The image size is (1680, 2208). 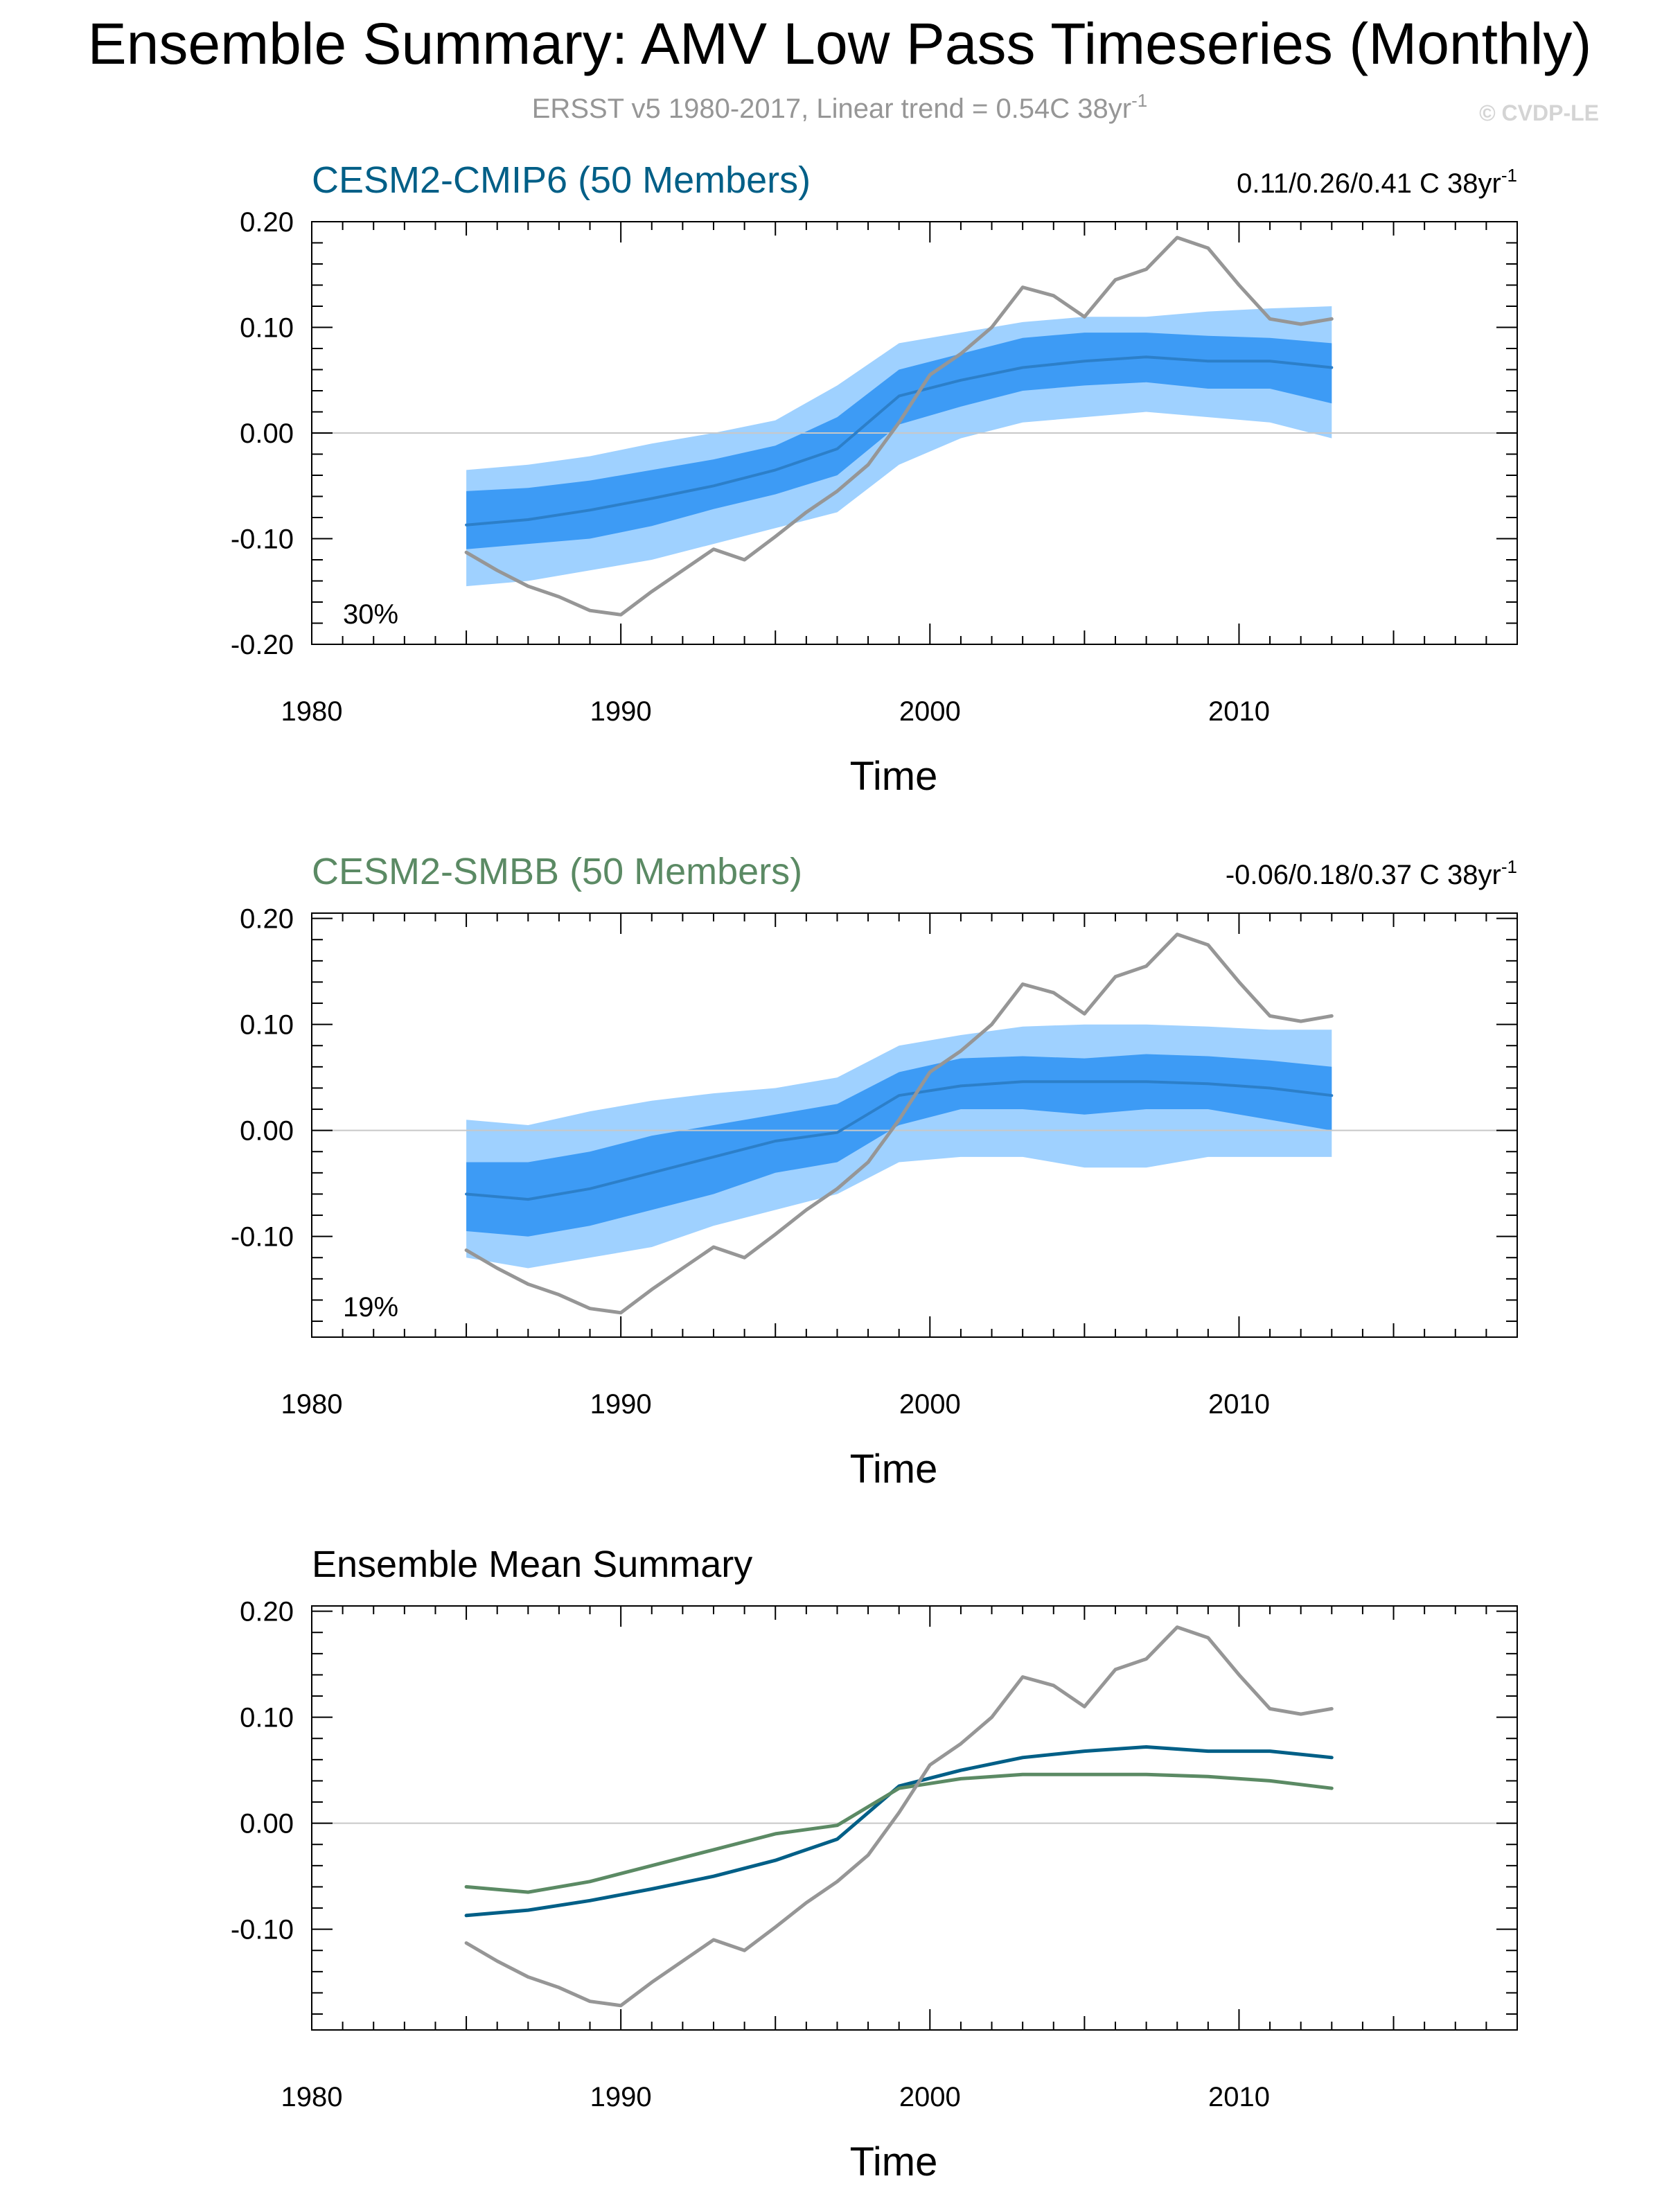 I want to click on watermark: © CVDP-LE, so click(x=1539, y=112).